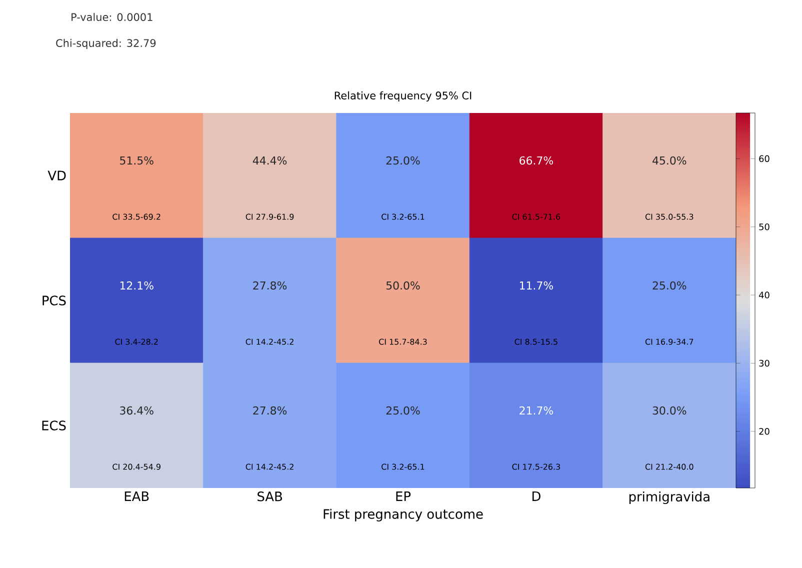 This screenshot has height=568, width=802. Describe the element at coordinates (536, 410) in the screenshot. I see `data-label: 21.7%` at that location.